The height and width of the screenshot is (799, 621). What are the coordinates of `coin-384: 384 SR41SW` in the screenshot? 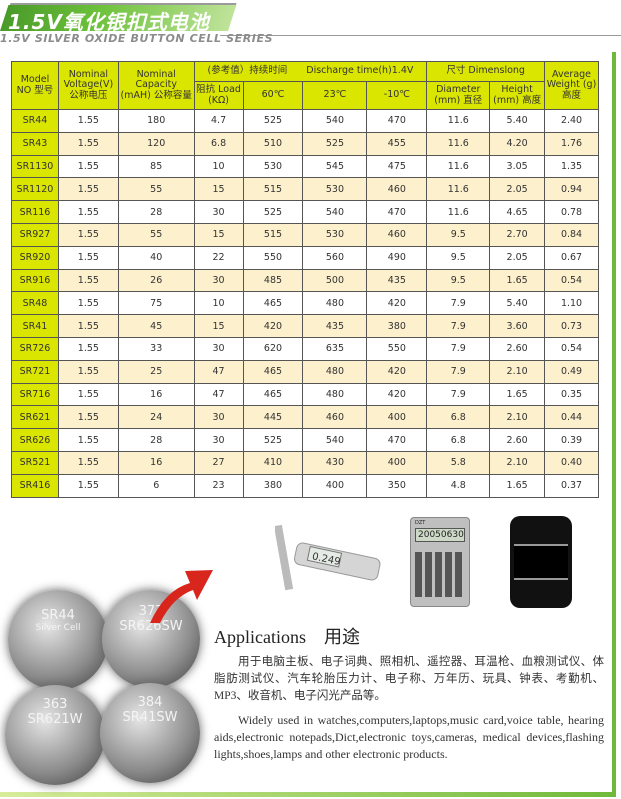 It's located at (150, 733).